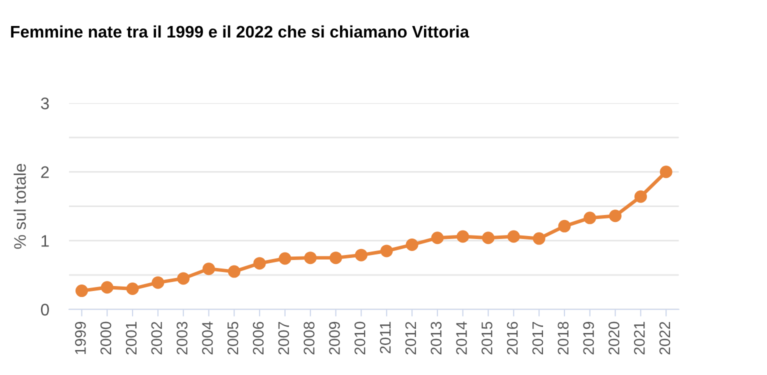 The height and width of the screenshot is (375, 767). Describe the element at coordinates (487, 338) in the screenshot. I see `x-tick-label: 2015` at that location.